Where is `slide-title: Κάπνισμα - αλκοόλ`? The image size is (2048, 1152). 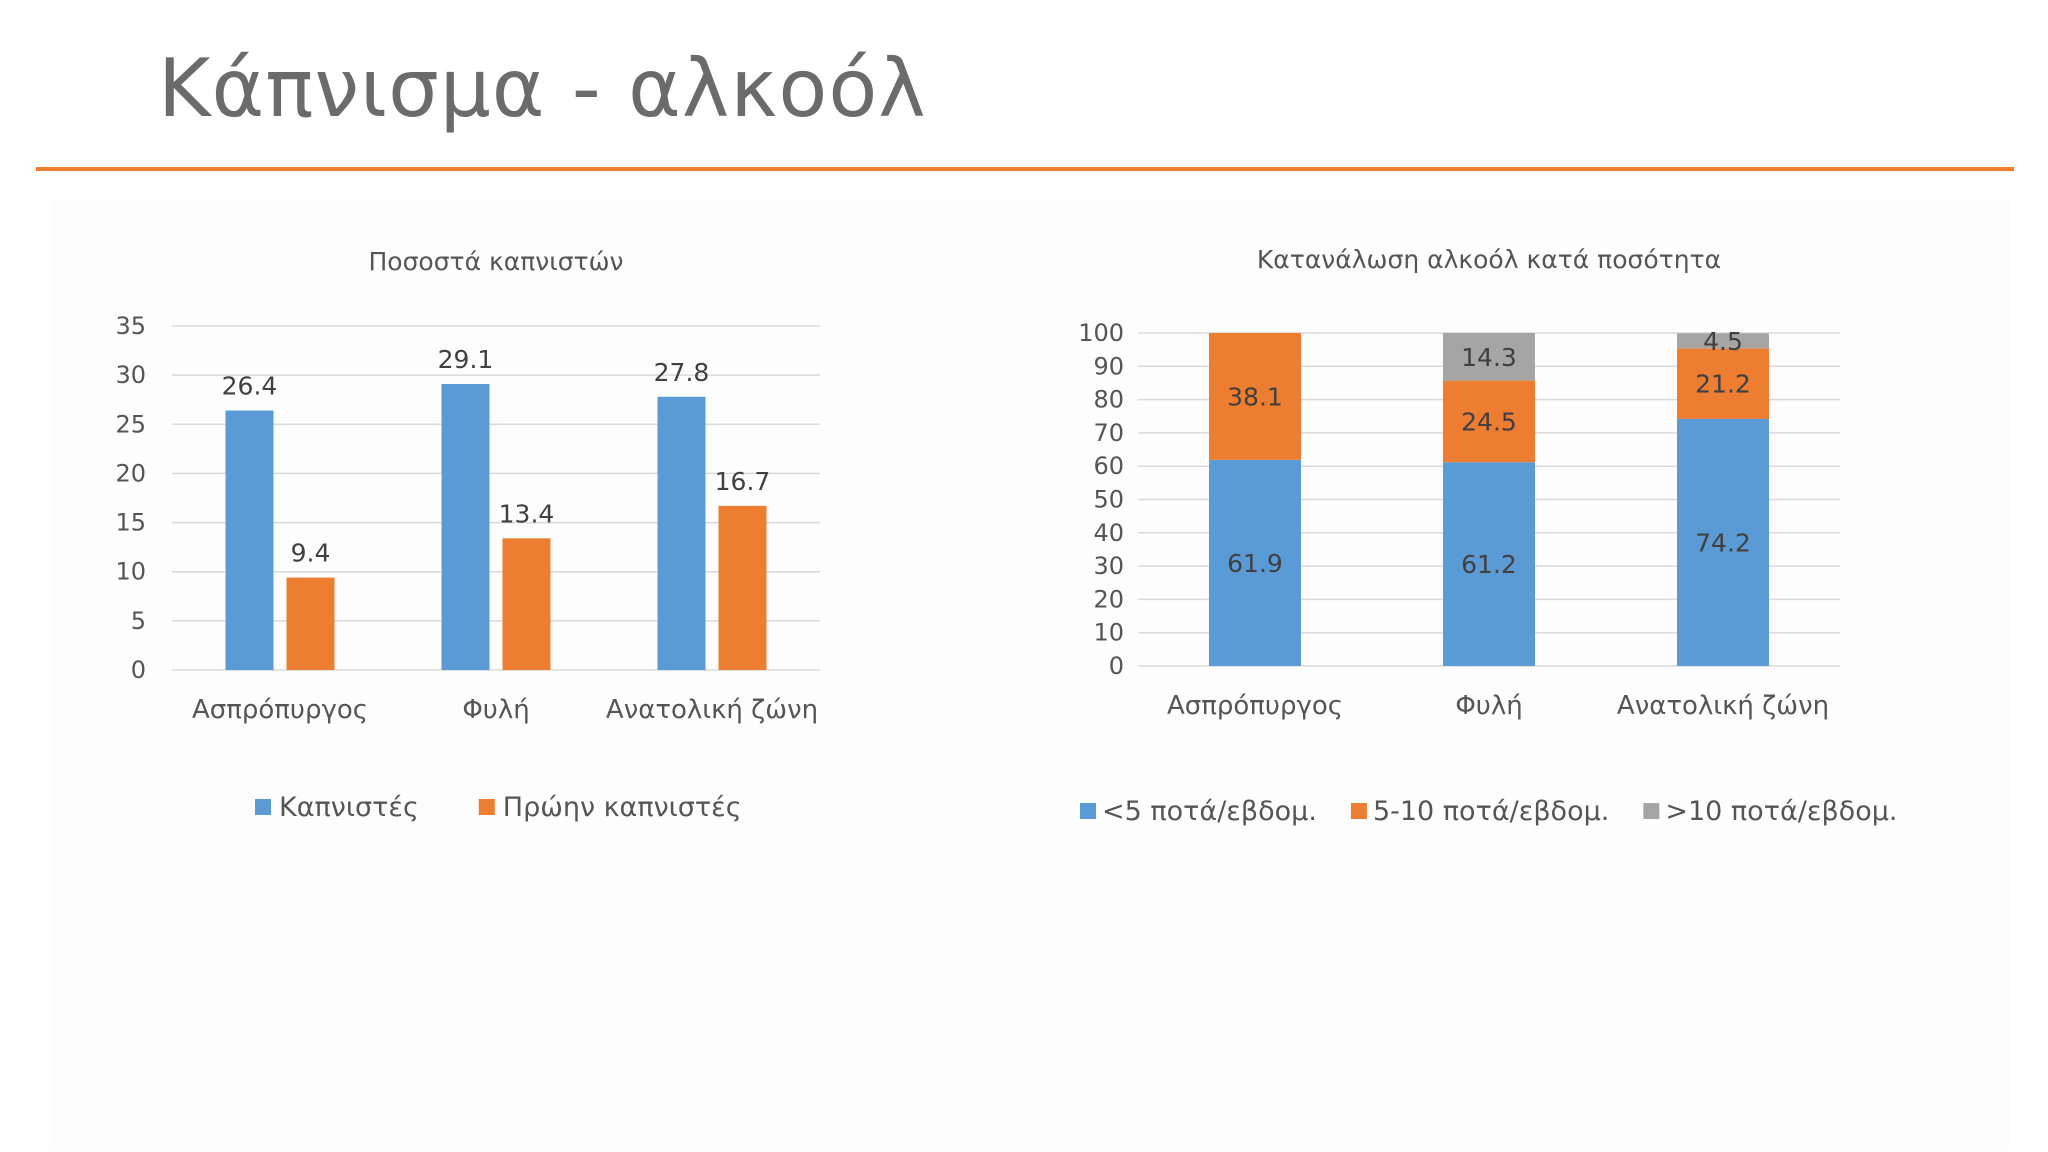
slide-title: Κάπνισμα - αλκοόλ is located at coordinates (542, 88).